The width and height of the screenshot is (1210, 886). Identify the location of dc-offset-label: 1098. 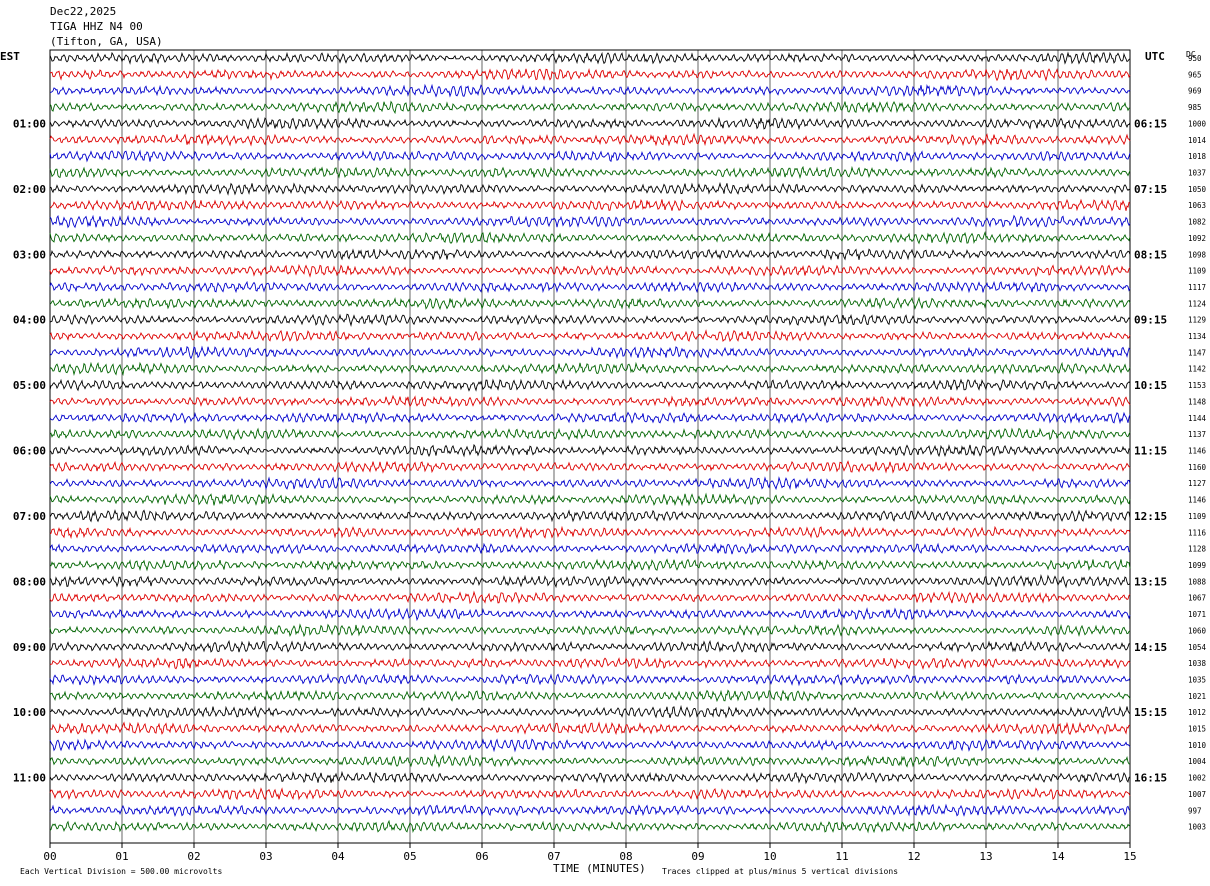
(1197, 254).